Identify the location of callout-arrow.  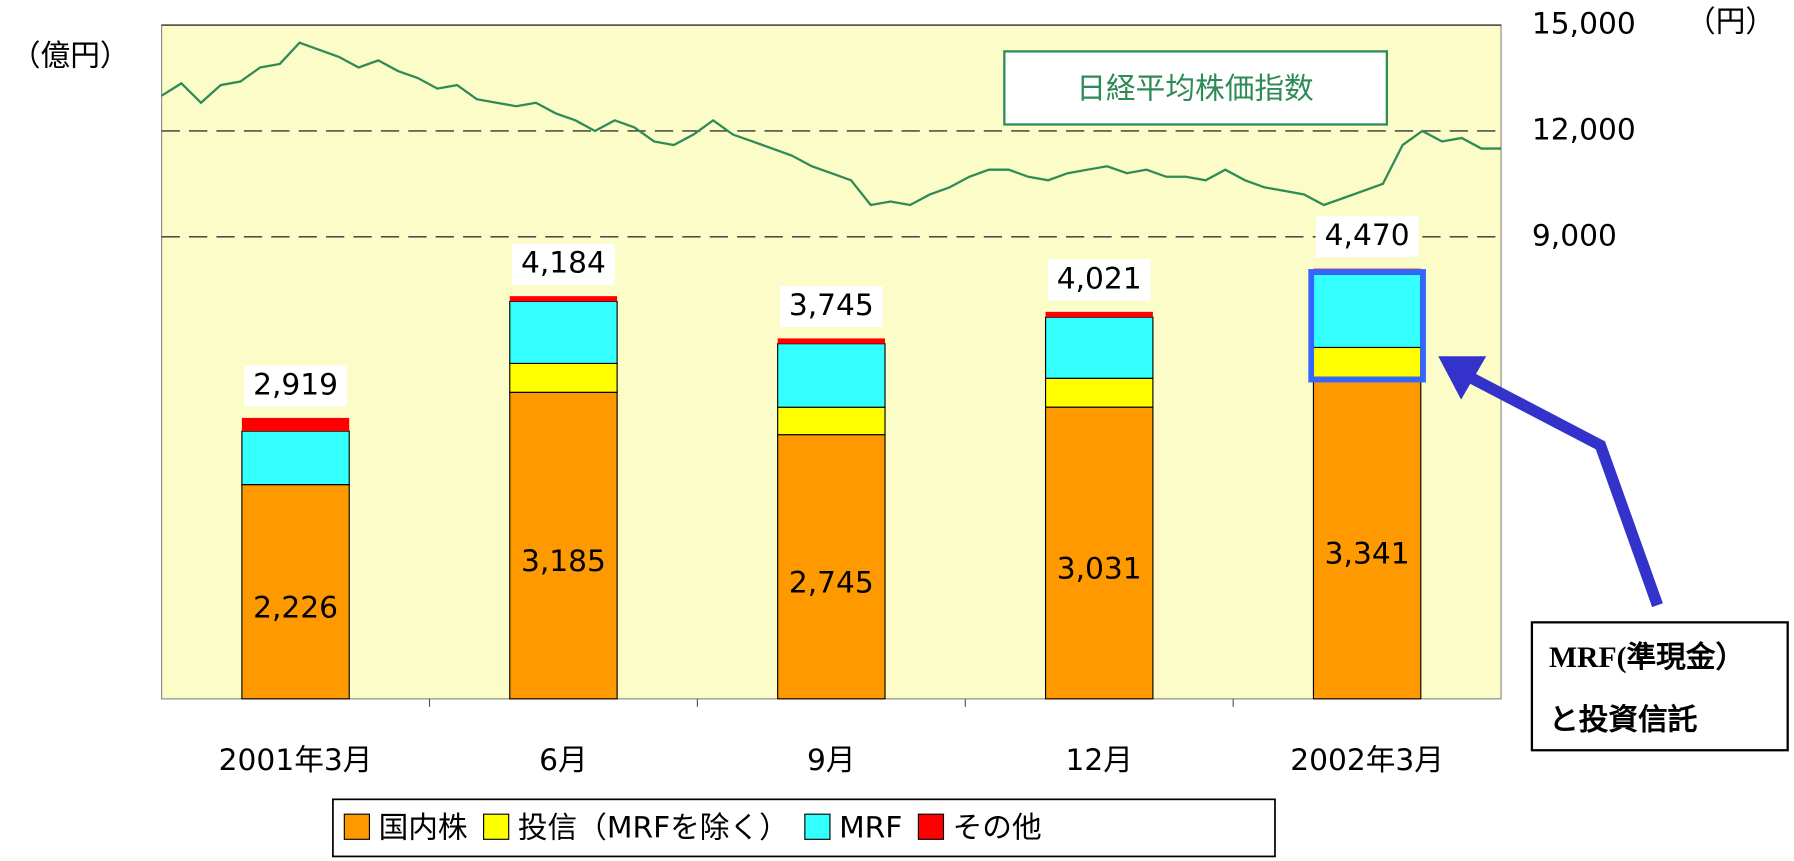
(1564, 489).